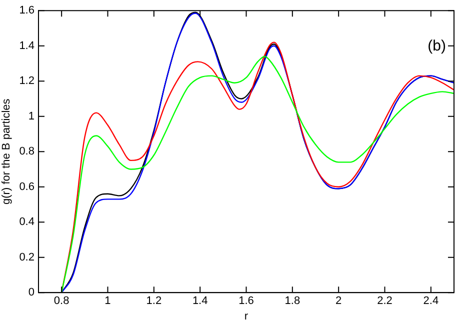 This screenshot has width=467, height=327. I want to click on y-tick-label: 1, so click(31, 116).